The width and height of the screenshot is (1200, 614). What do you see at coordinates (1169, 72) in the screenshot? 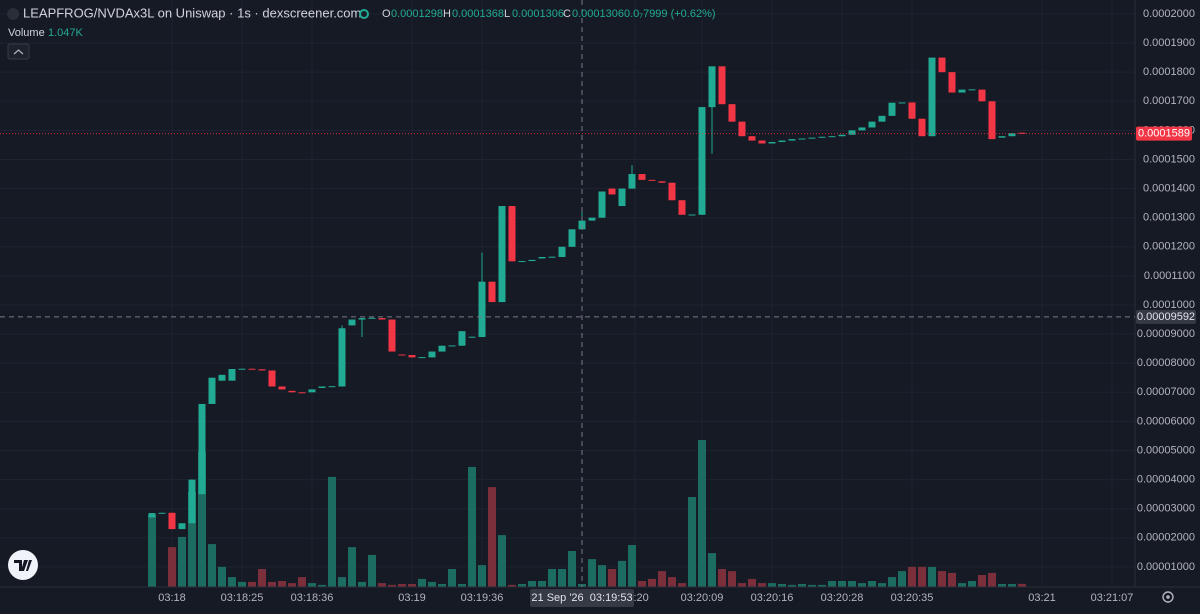
I see `y-tick-label: 0.0001800` at bounding box center [1169, 72].